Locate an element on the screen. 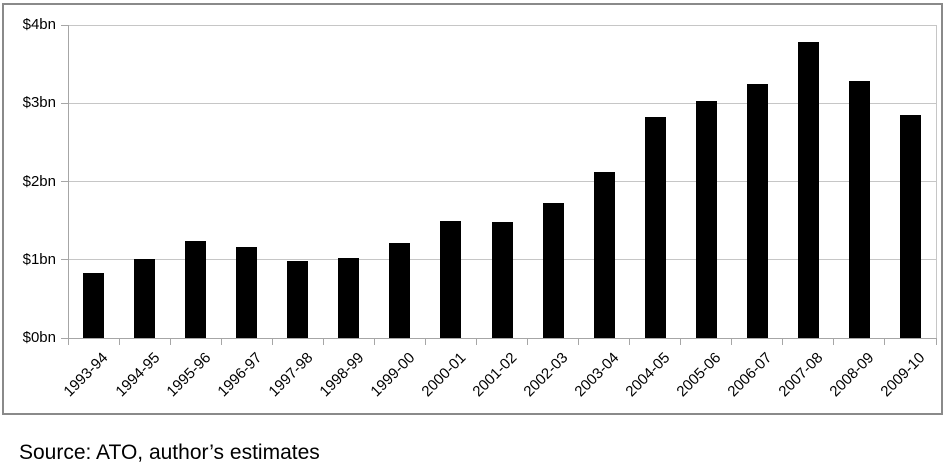  y-axis-label: $0bn is located at coordinates (39, 337).